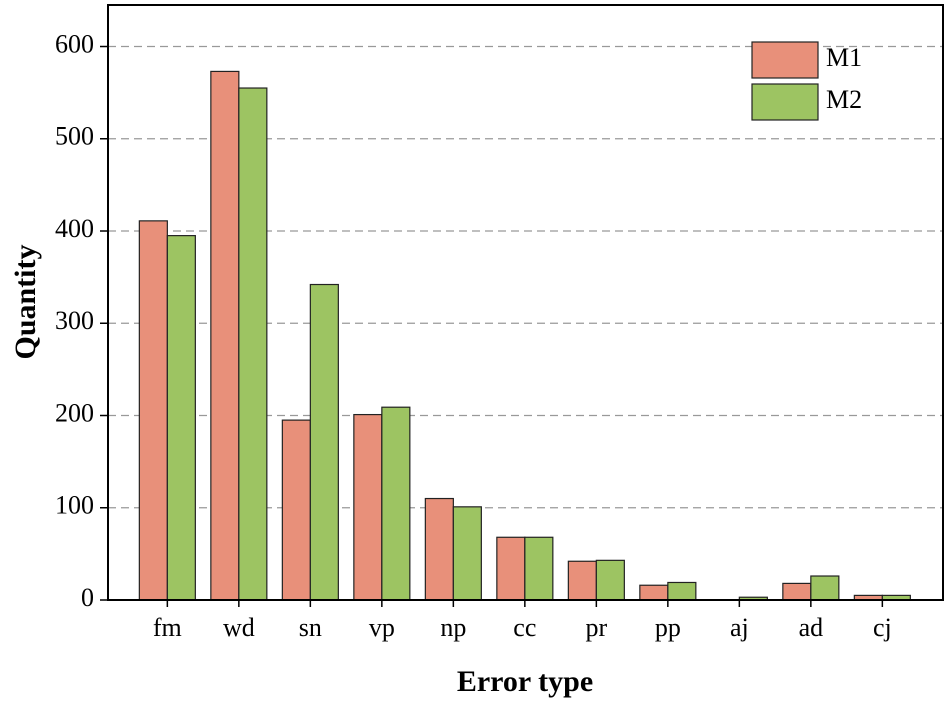 This screenshot has height=702, width=946. I want to click on y-tick-label: 400, so click(74, 228).